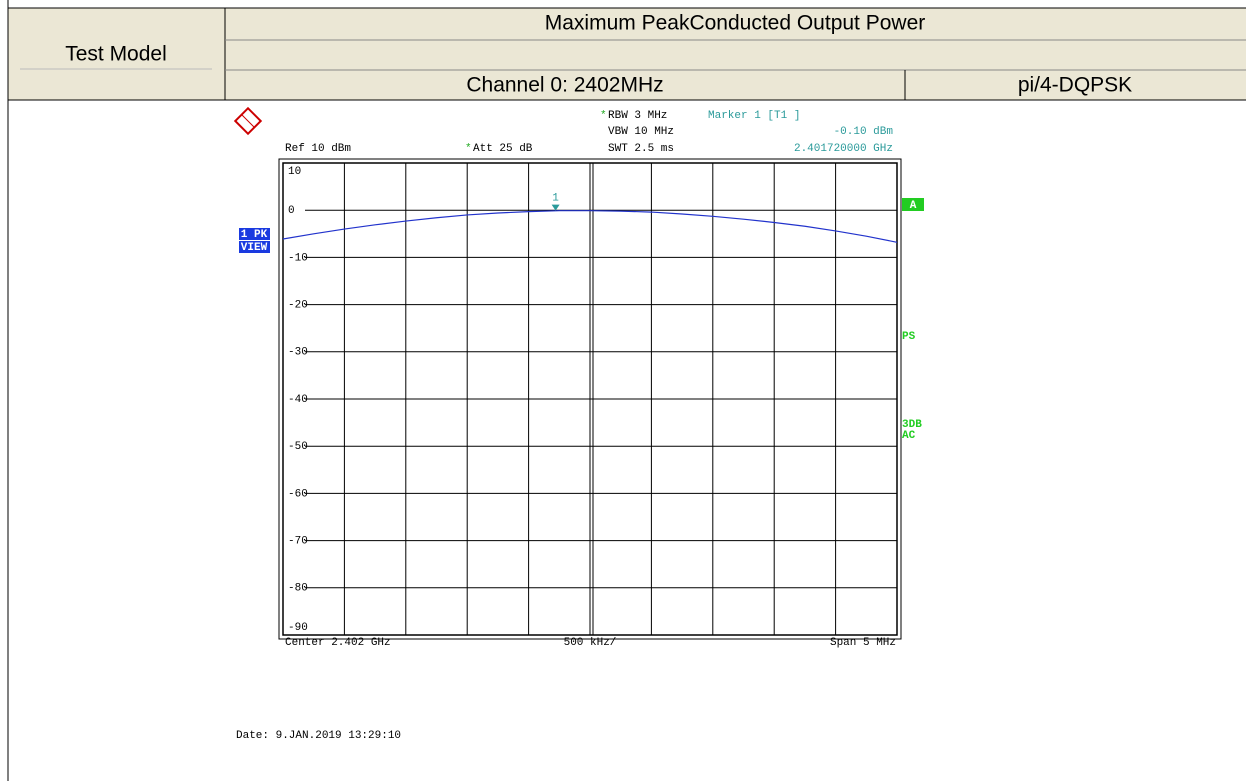 The width and height of the screenshot is (1246, 781). Describe the element at coordinates (318, 736) in the screenshot. I see `date: Date: 9.JAN.2019 13:29:10` at that location.